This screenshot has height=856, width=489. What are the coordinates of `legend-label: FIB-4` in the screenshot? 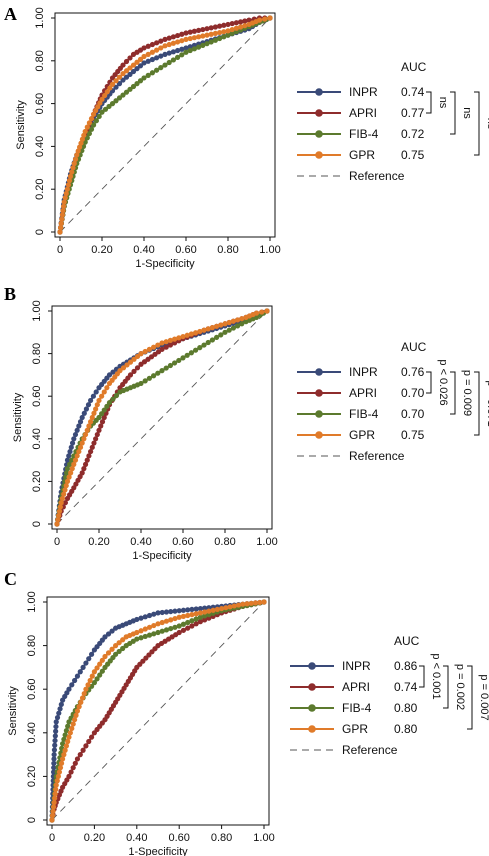 It's located at (357, 708).